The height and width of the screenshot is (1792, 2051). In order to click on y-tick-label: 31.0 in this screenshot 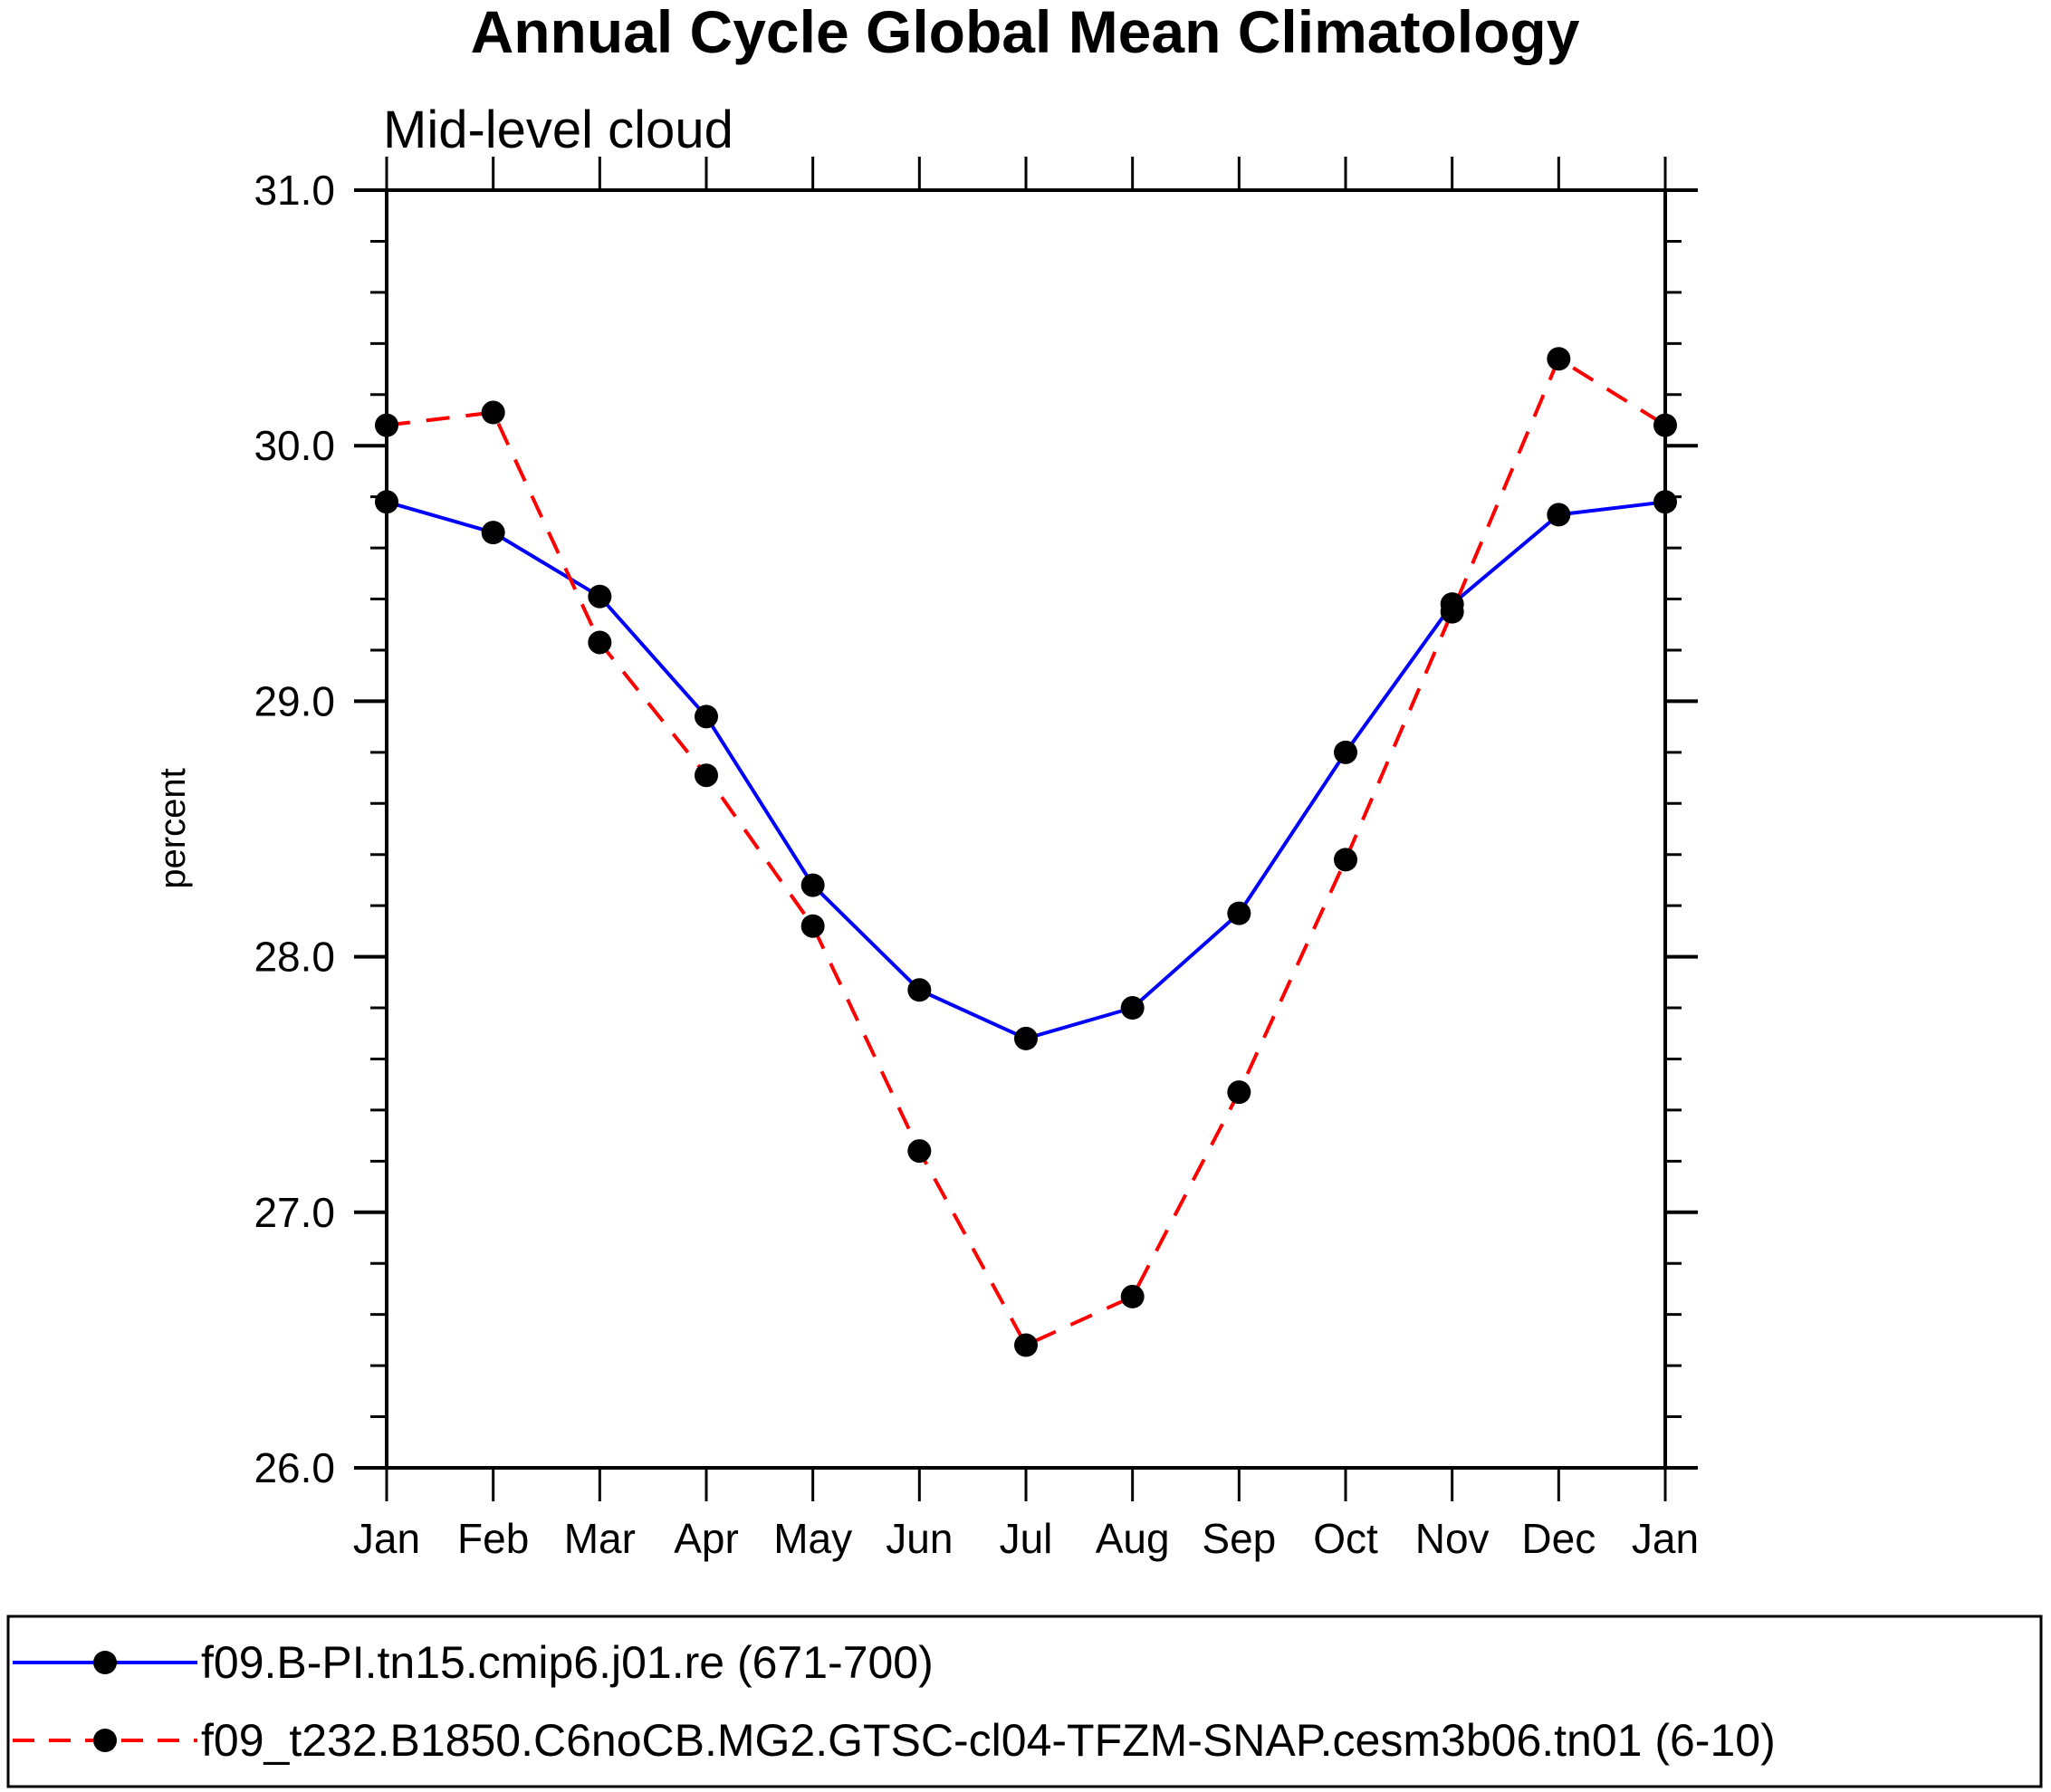, I will do `click(294, 190)`.